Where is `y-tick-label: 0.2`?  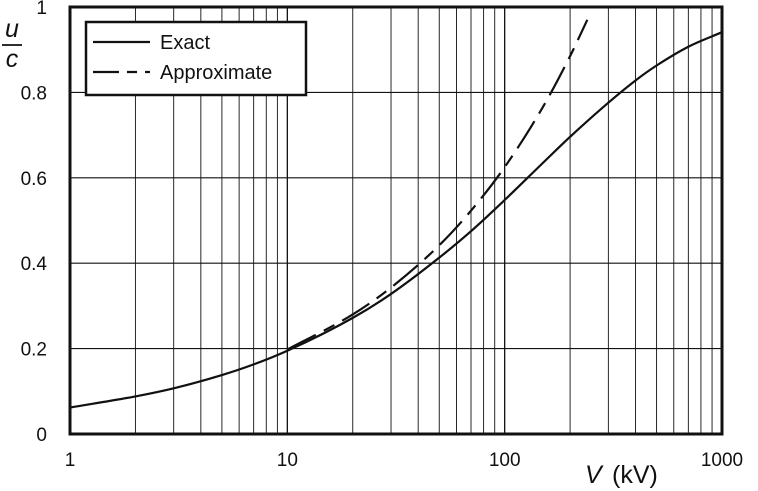
y-tick-label: 0.2 is located at coordinates (34, 350).